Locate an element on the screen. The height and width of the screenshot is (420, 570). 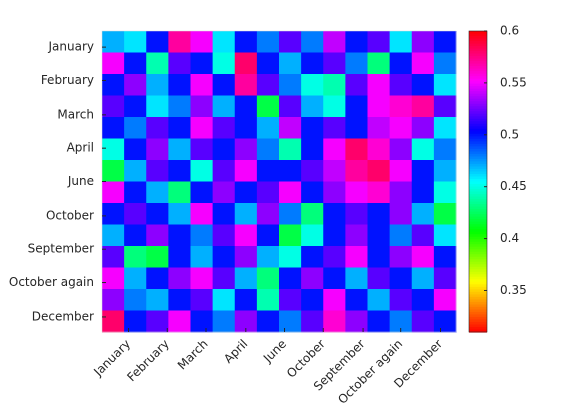
colorbar-tick-label: 0.5 is located at coordinates (509, 134).